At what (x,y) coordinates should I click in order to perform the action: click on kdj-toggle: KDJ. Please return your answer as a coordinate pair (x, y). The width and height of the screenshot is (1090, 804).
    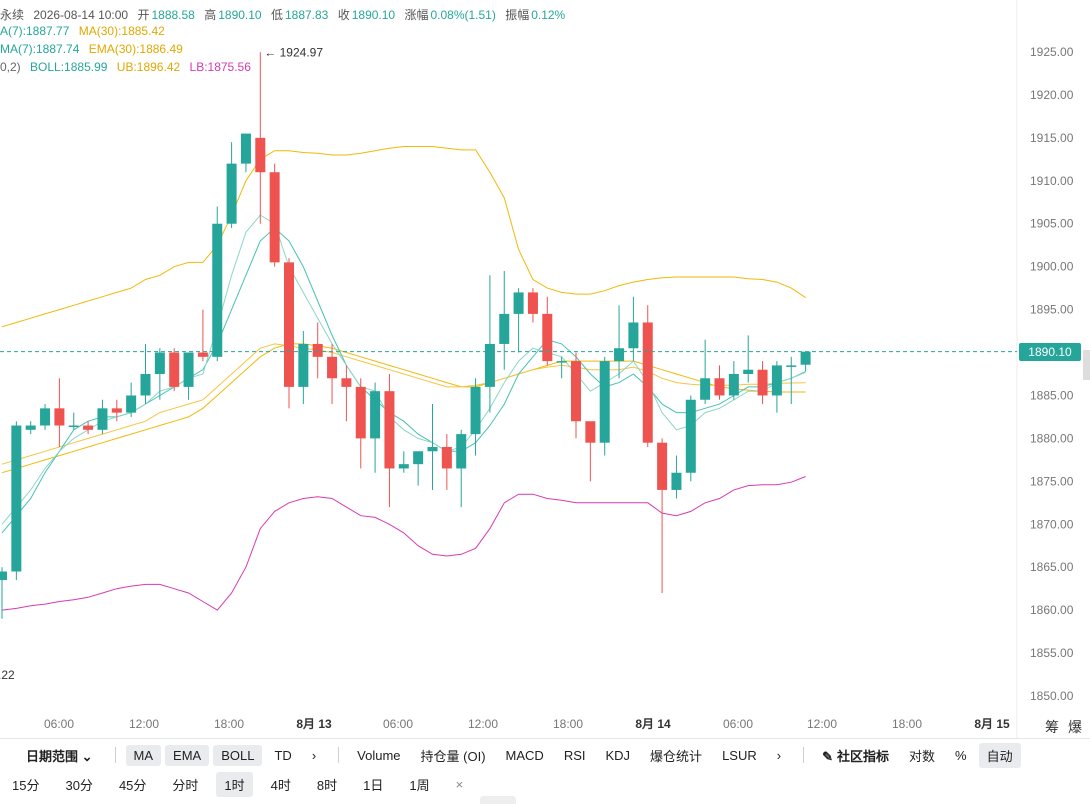
    Looking at the image, I should click on (618, 755).